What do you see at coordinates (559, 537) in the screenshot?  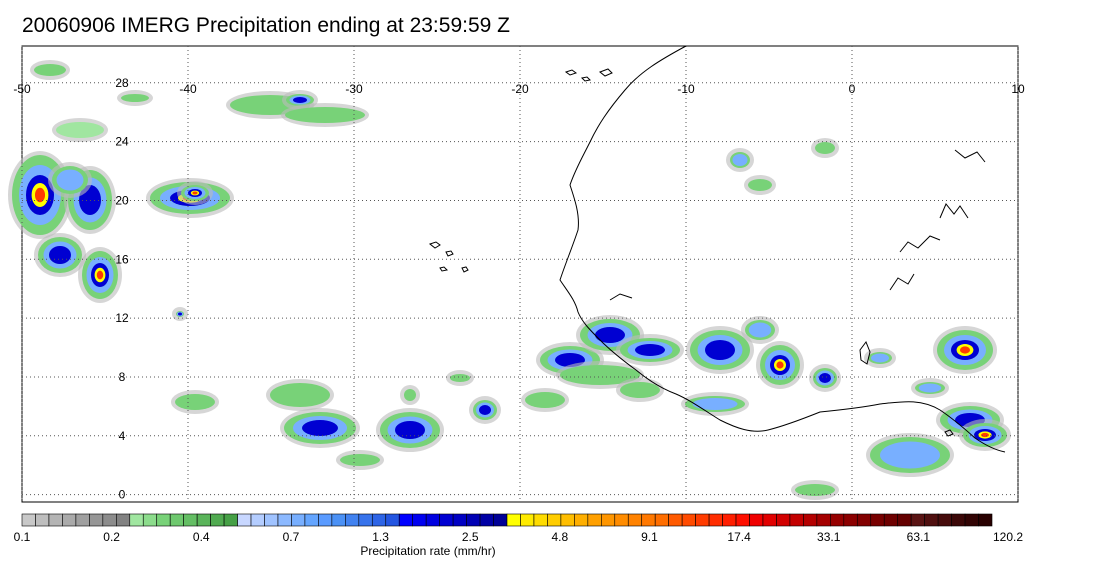 I see `colorbar-tick-label: 4.8` at bounding box center [559, 537].